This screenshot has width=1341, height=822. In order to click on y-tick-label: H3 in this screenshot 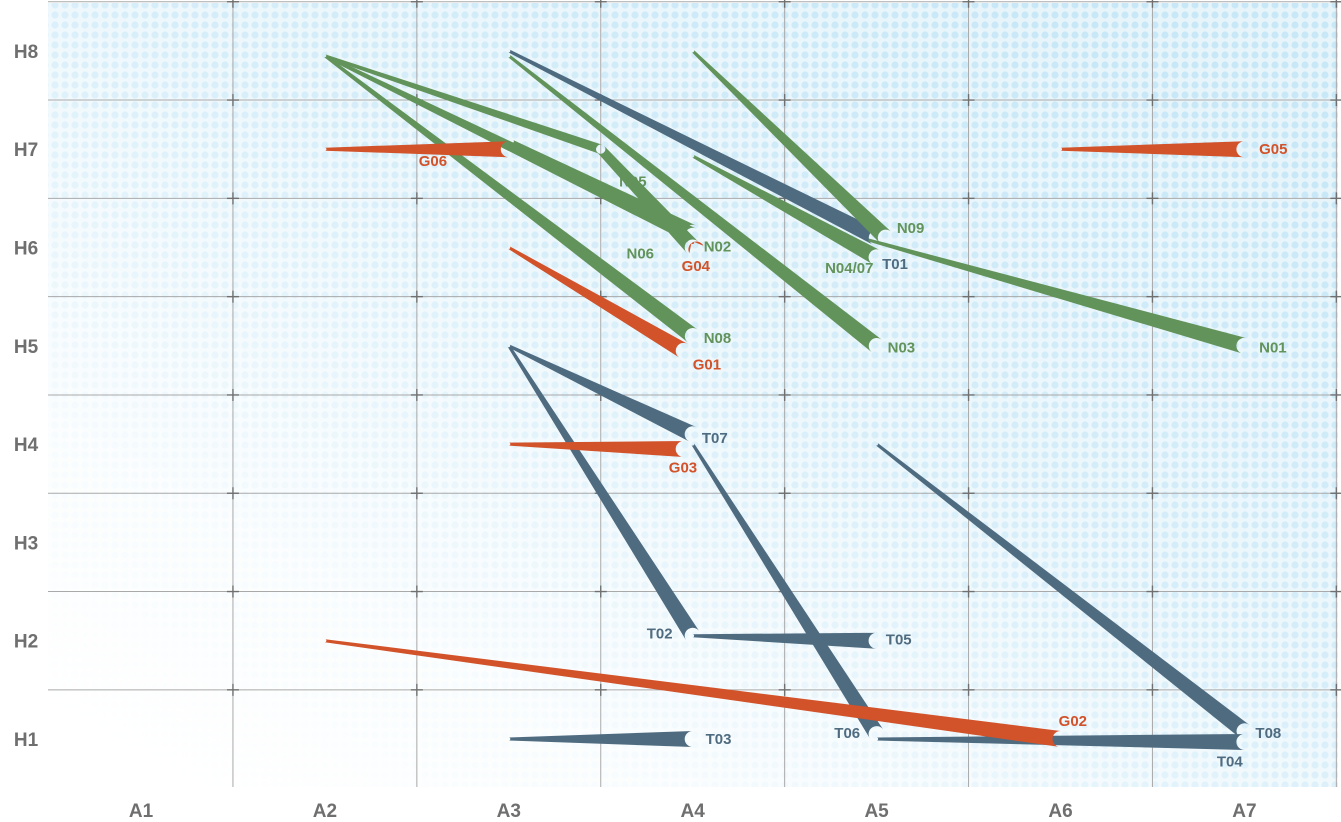, I will do `click(26, 543)`.